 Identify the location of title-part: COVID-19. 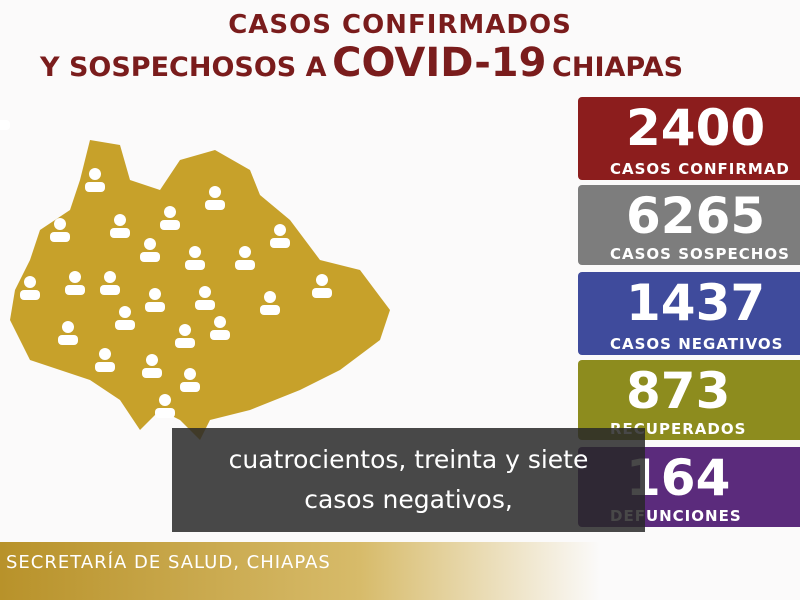
(439, 63).